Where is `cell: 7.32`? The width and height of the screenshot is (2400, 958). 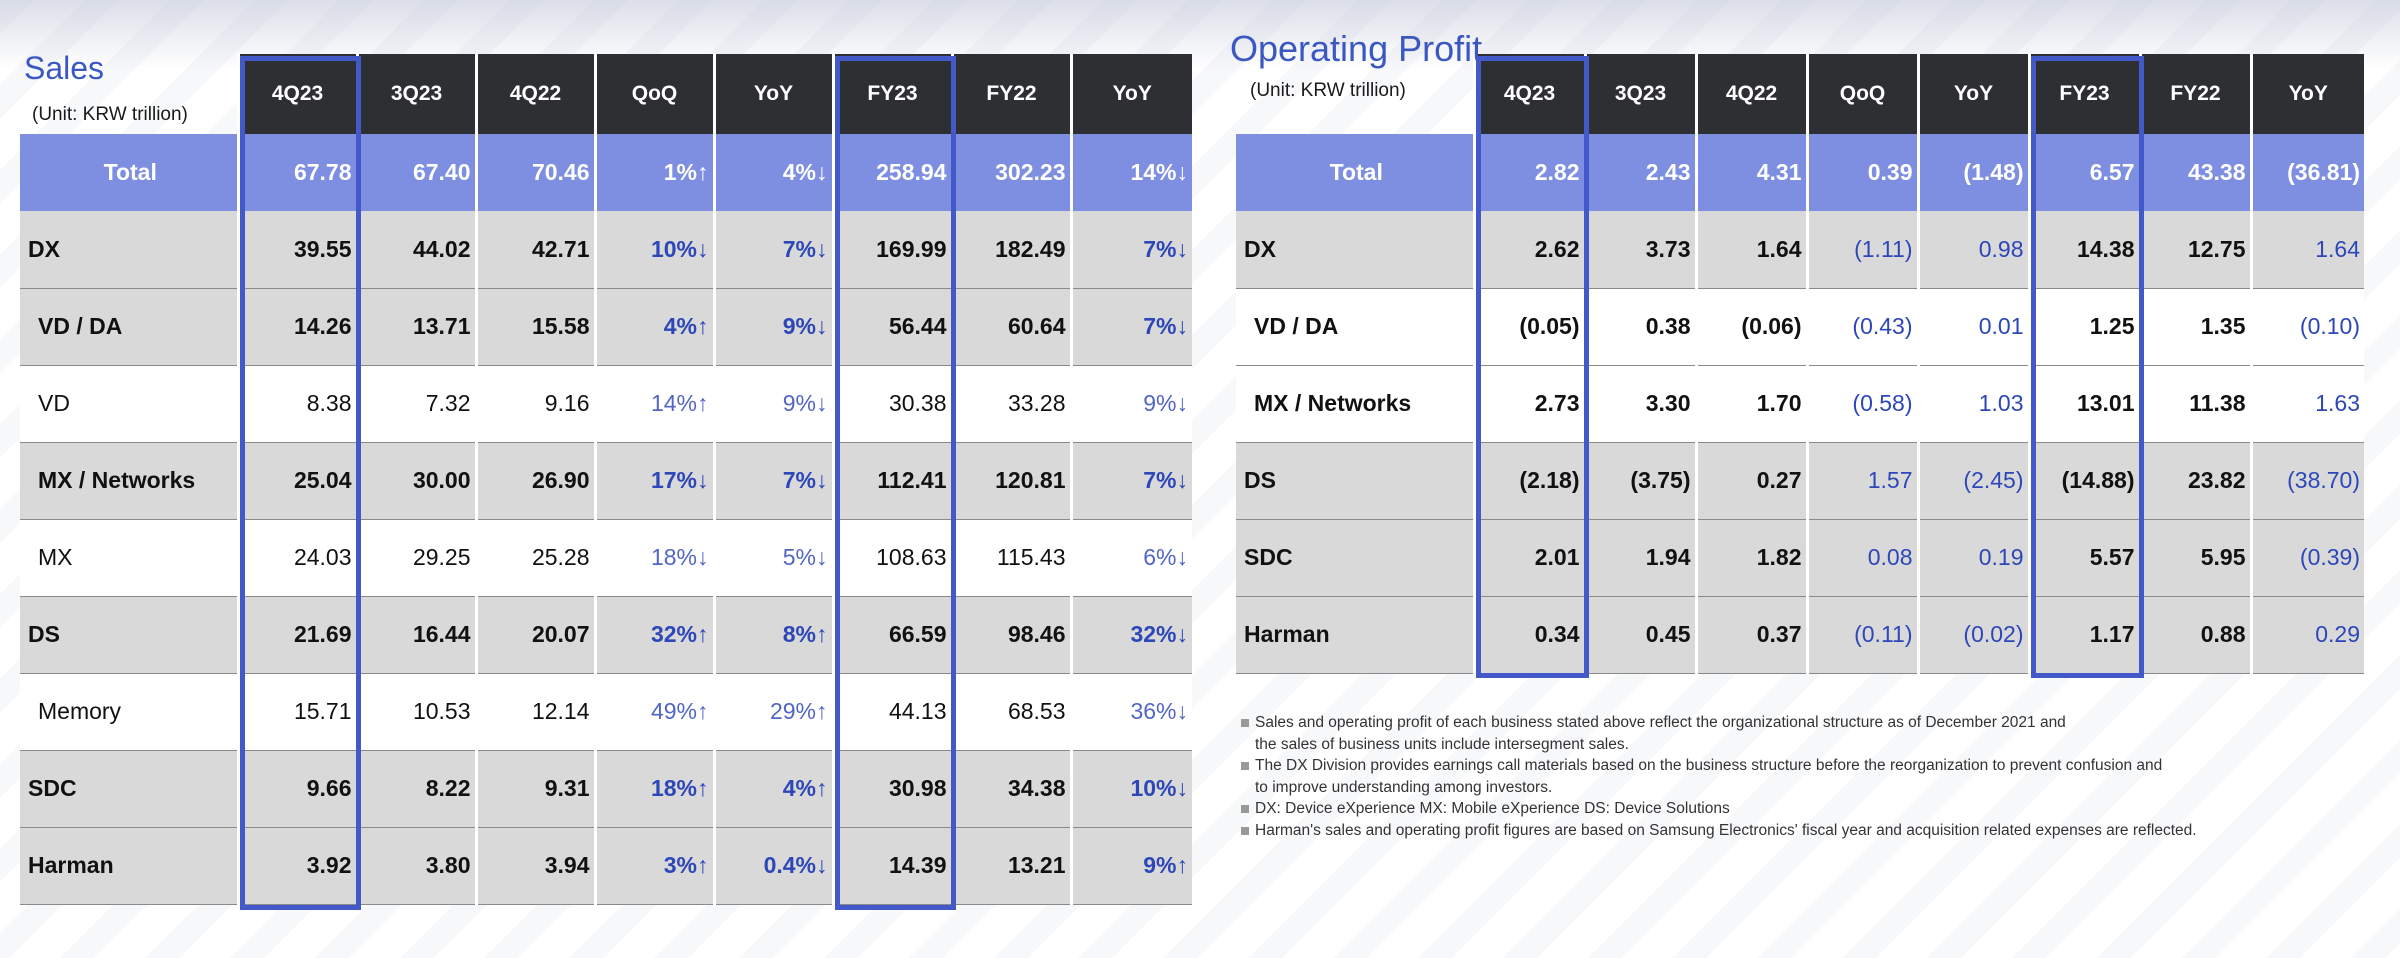 cell: 7.32 is located at coordinates (415, 404).